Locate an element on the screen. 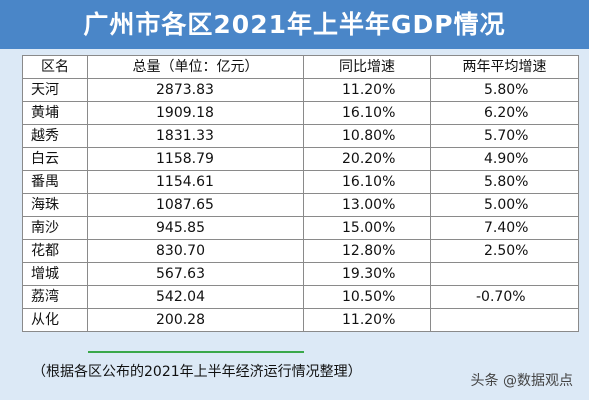 This screenshot has height=400, width=589. district-name: 花都 is located at coordinates (55, 251).